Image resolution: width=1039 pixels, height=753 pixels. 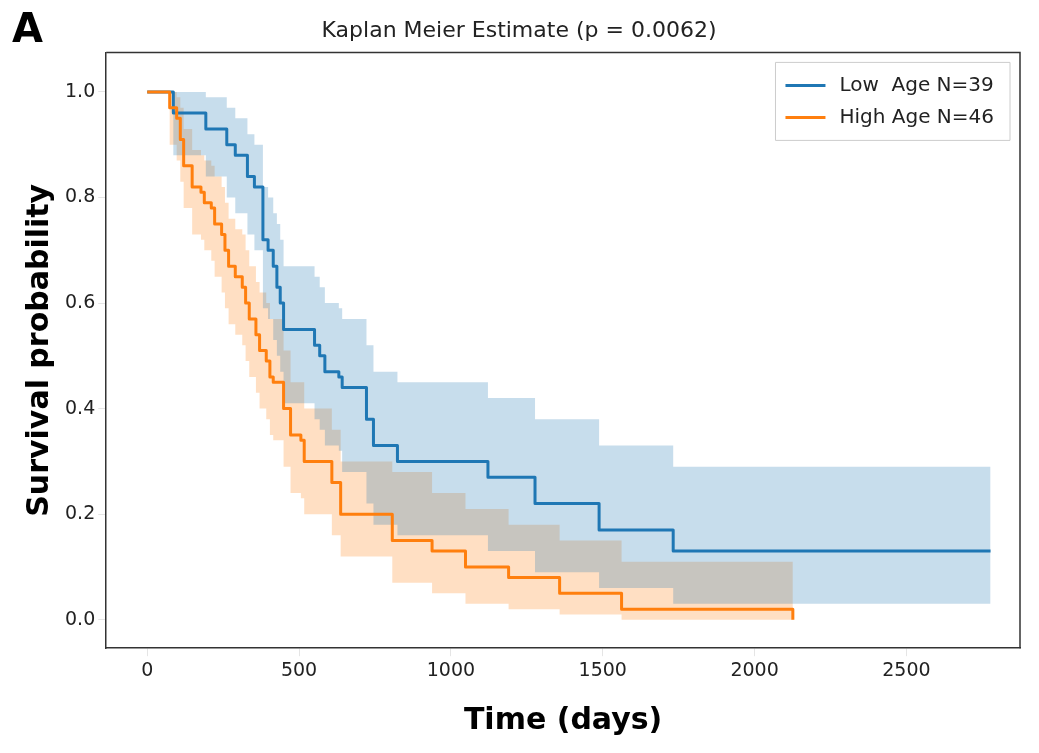 I want to click on x-tick-label: 500, so click(x=299, y=668).